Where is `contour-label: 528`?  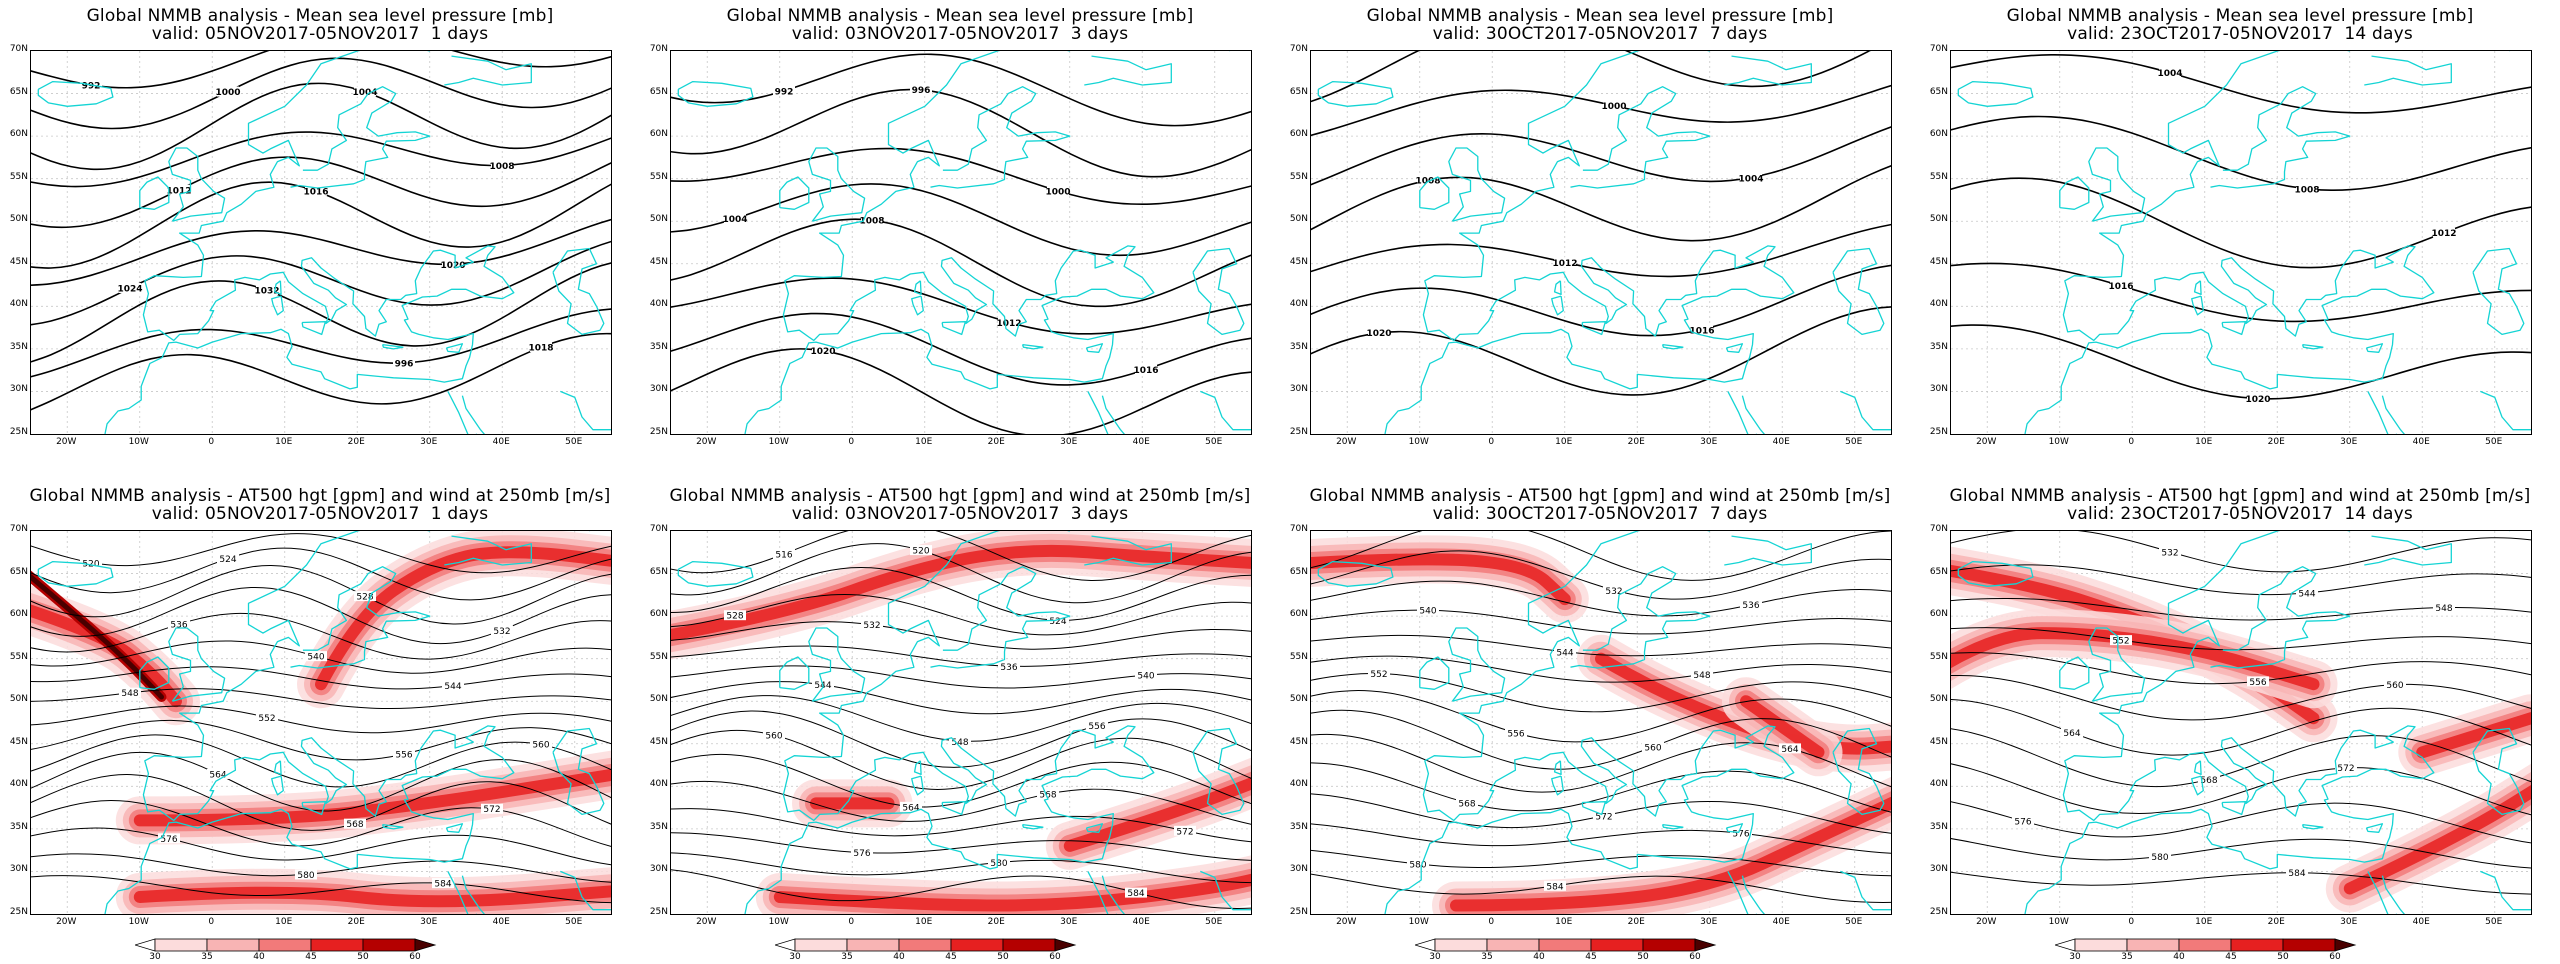 contour-label: 528 is located at coordinates (734, 617).